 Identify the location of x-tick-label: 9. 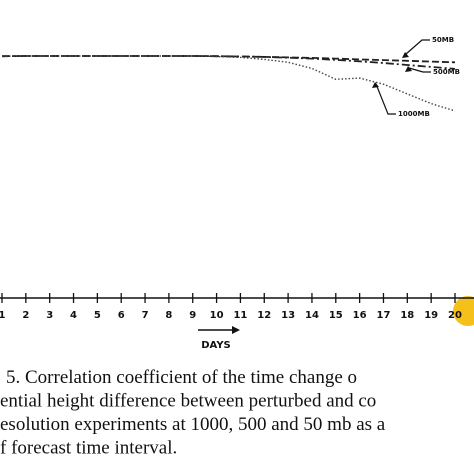
(192, 315).